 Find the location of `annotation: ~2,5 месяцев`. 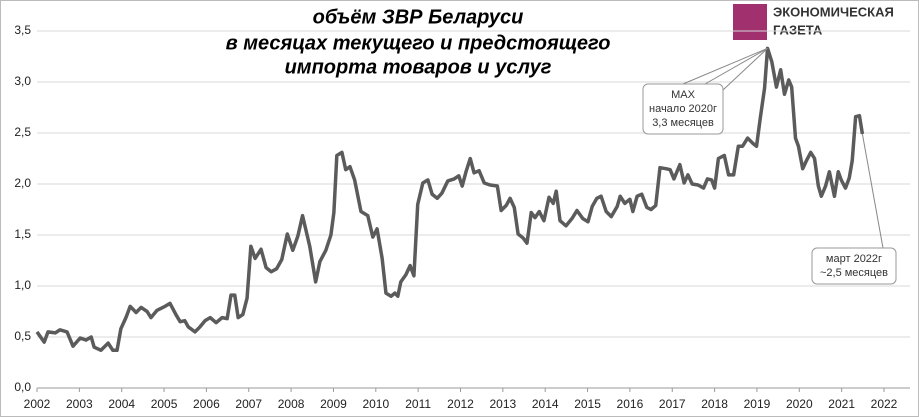

annotation: ~2,5 месяцев is located at coordinates (854, 273).